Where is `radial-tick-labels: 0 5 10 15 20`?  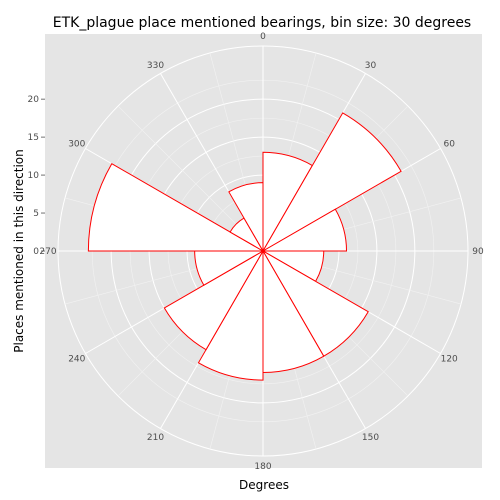 radial-tick-labels: 0 5 10 15 20 is located at coordinates (36, 176).